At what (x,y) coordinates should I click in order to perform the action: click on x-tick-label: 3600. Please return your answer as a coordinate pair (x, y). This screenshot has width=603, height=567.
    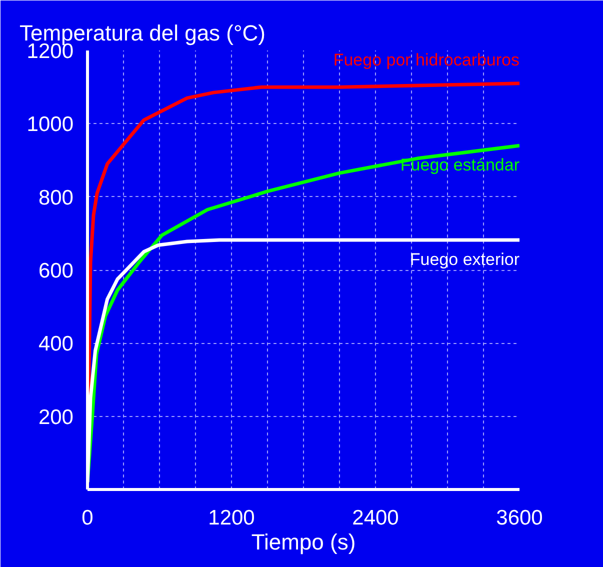
    Looking at the image, I should click on (519, 518).